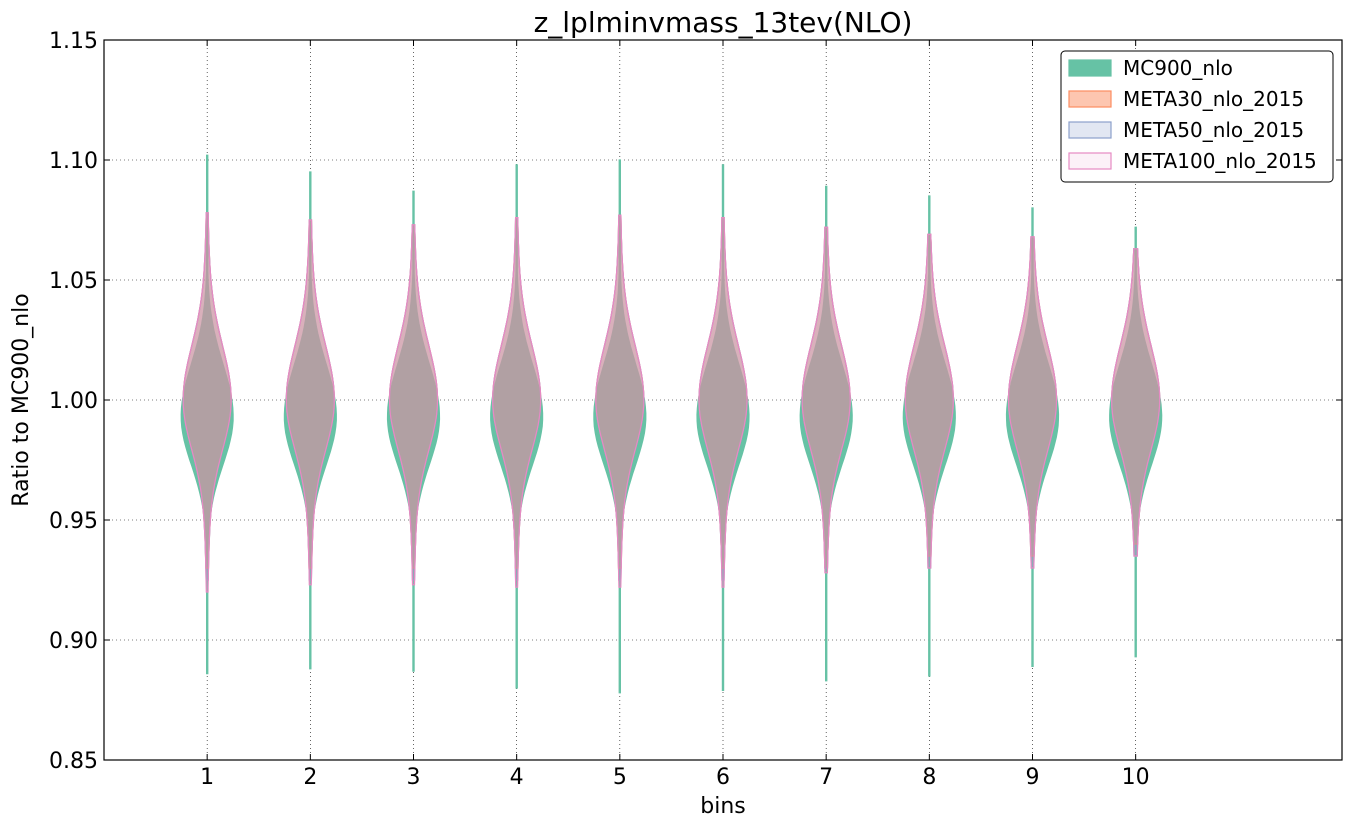 Image resolution: width=1353 pixels, height=830 pixels. I want to click on y-tick-label: 1.10, so click(73, 161).